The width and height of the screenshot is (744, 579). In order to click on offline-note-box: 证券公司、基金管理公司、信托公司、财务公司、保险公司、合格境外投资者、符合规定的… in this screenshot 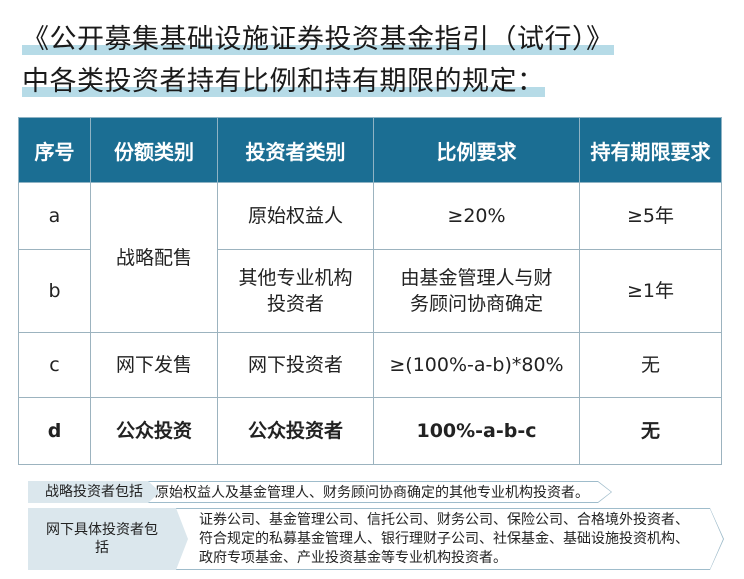, I will do `click(442, 539)`.